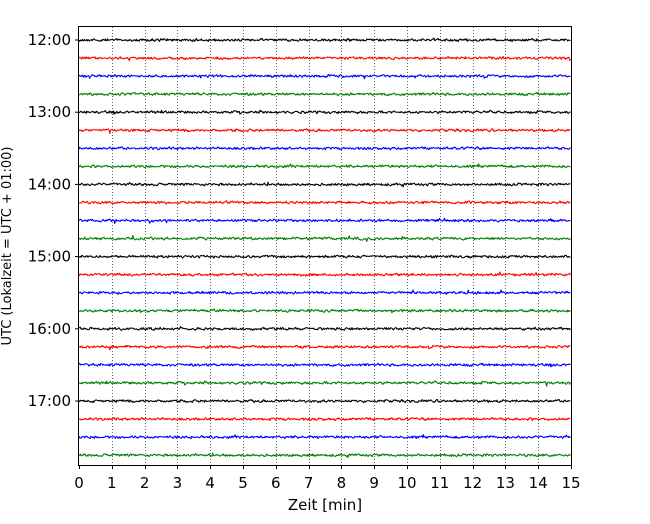 Image resolution: width=650 pixels, height=524 pixels. I want to click on y-tick-label: 16:00, so click(49, 329).